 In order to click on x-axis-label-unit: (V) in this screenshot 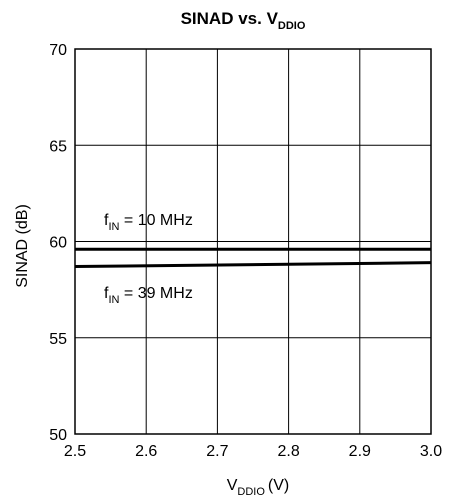, I will do `click(278, 485)`.